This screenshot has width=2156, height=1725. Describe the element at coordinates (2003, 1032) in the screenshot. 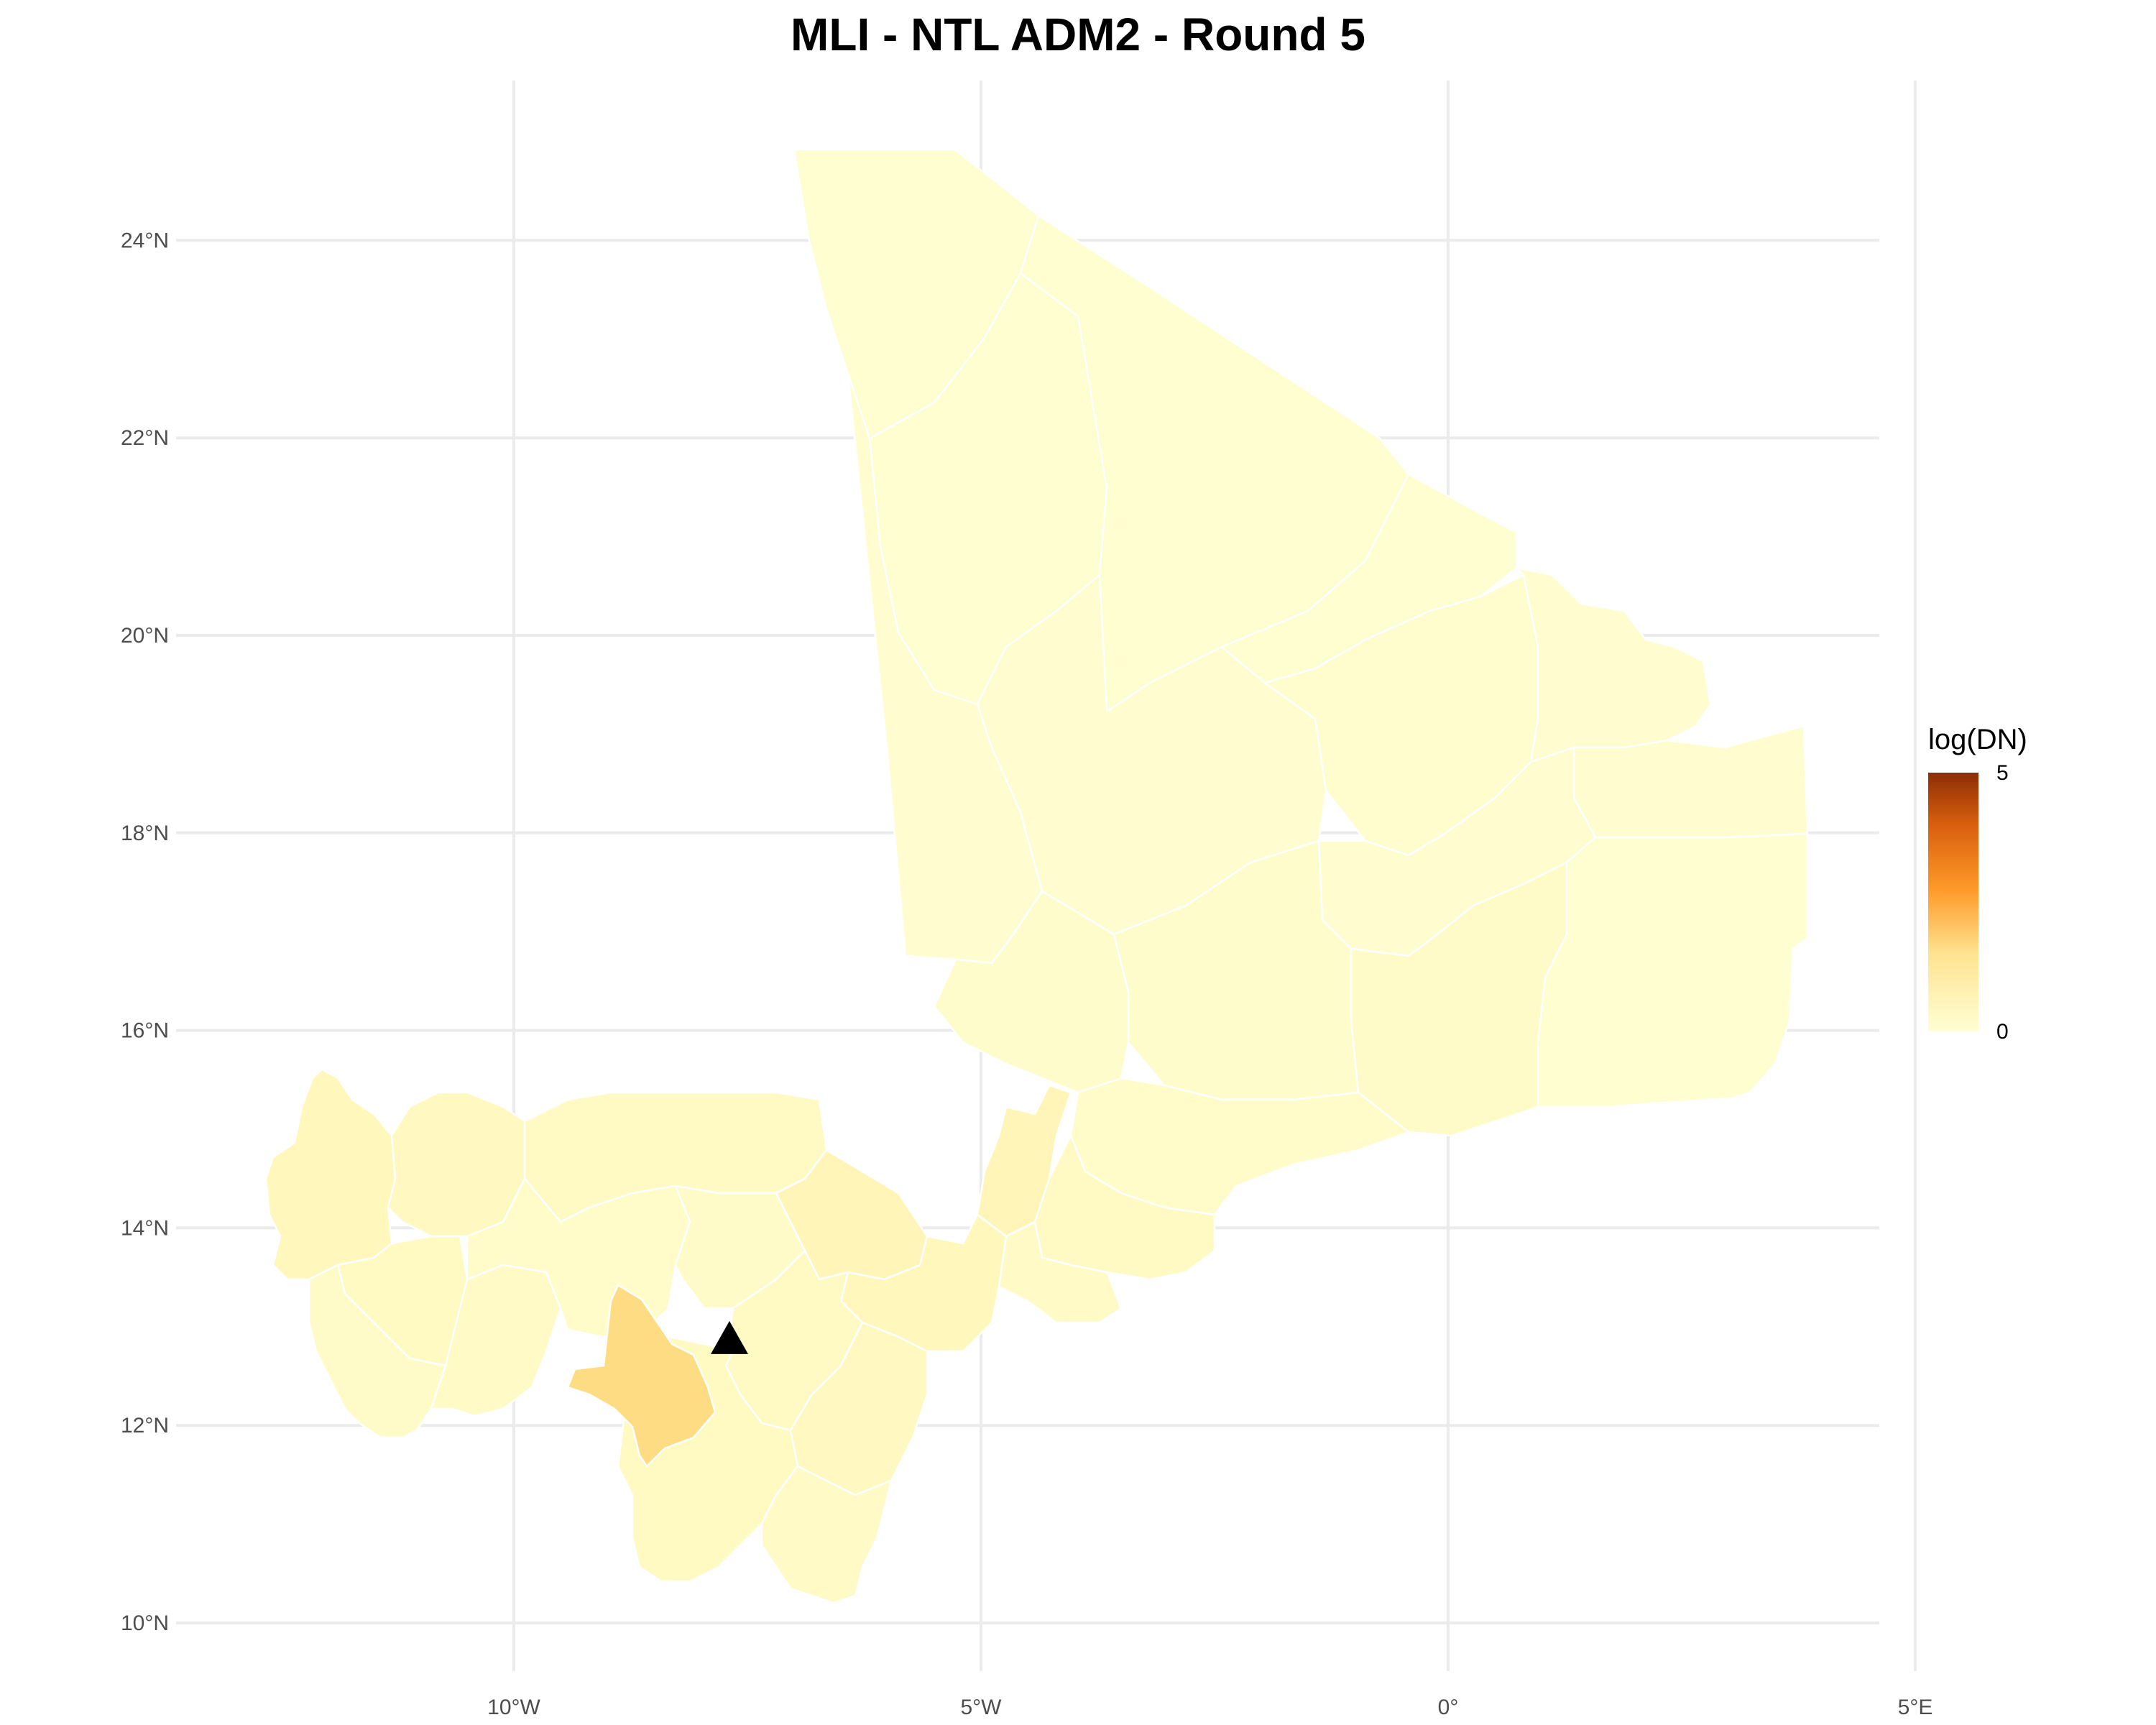

I see `legend-min-label: 0` at that location.